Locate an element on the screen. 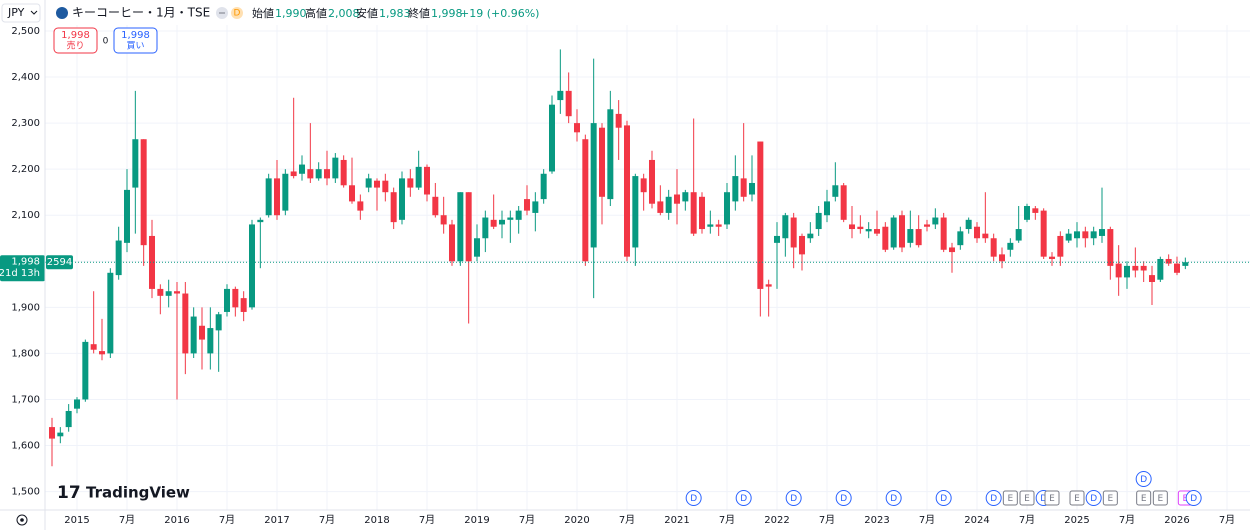 The height and width of the screenshot is (530, 1250). y-tick-label: 1,700 is located at coordinates (25, 399).